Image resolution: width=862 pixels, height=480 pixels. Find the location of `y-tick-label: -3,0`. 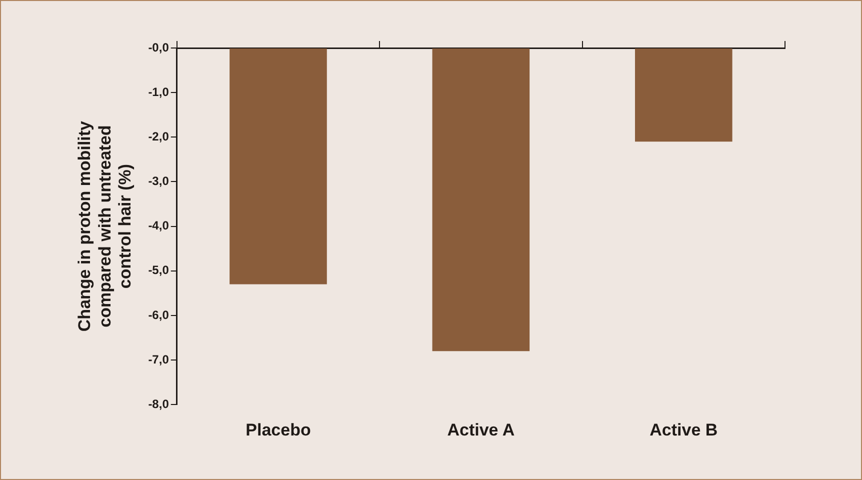

y-tick-label: -3,0 is located at coordinates (159, 181).